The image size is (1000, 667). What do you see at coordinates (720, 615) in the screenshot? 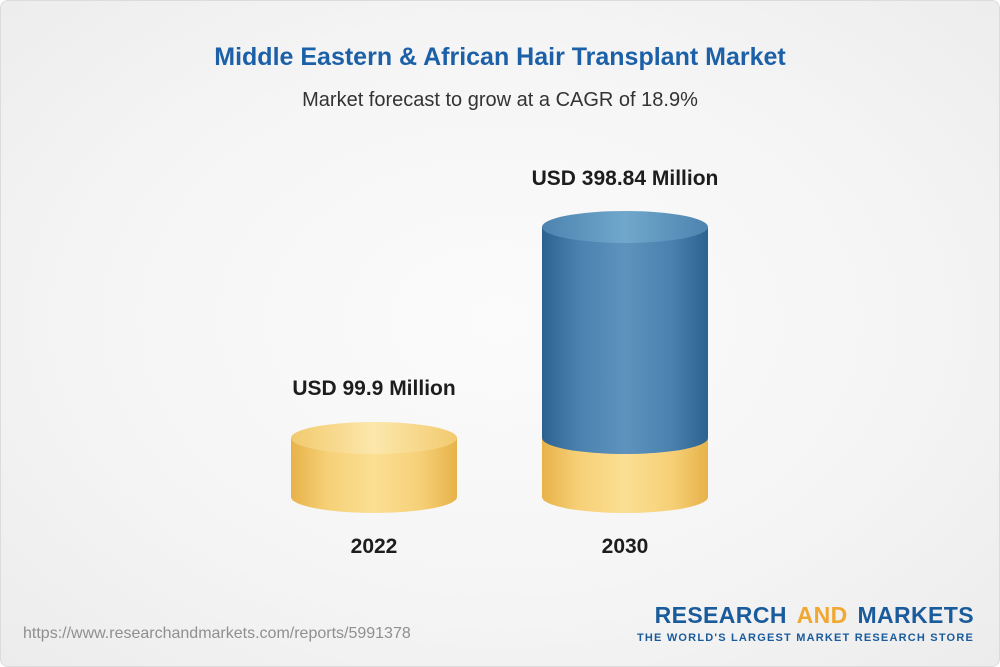
I see `logo-word-research: RESEARCH` at bounding box center [720, 615].